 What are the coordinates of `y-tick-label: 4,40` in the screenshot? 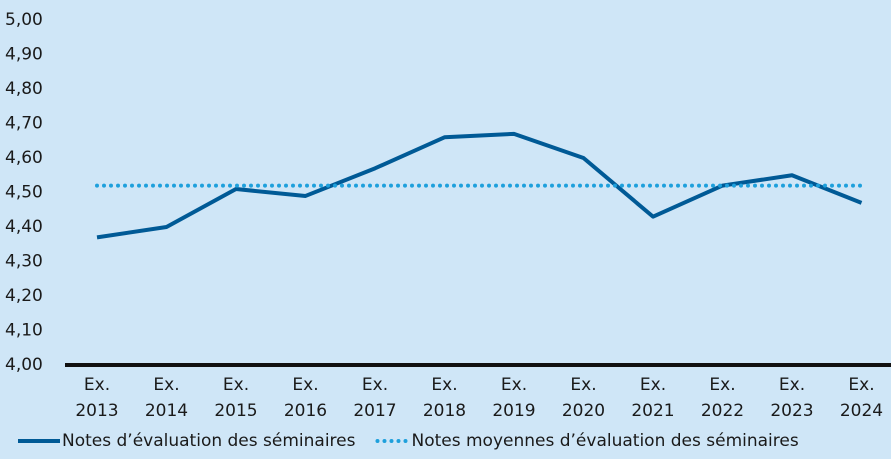 It's located at (24, 227).